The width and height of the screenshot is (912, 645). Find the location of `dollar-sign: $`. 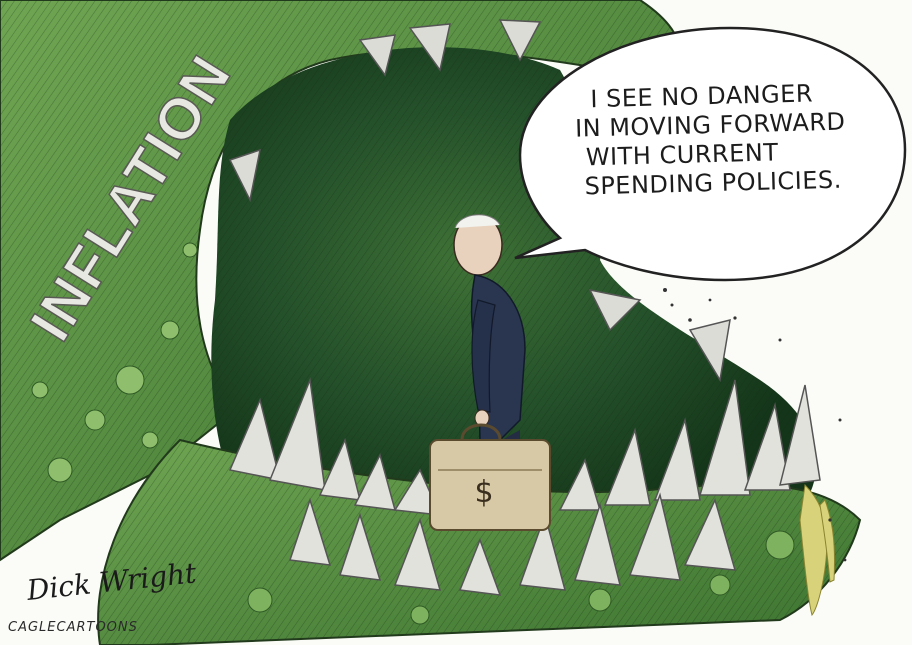

dollar-sign: $ is located at coordinates (483, 492).